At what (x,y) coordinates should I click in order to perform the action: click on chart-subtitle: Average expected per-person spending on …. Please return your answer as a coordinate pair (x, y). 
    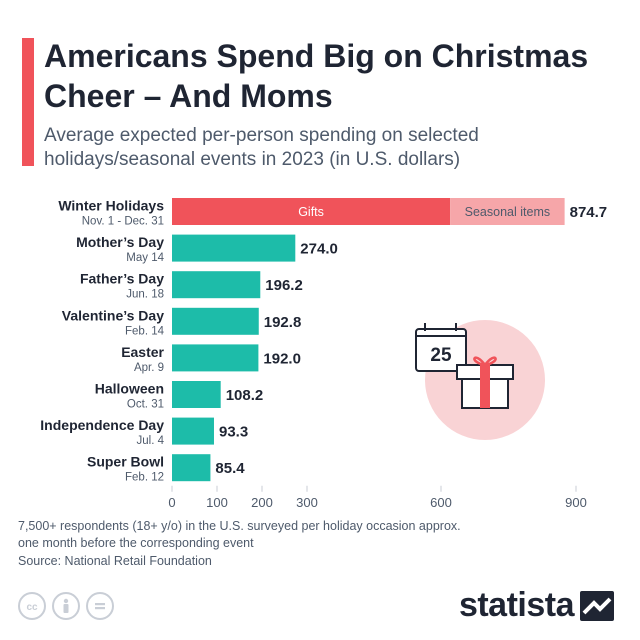
    Looking at the image, I should click on (261, 147).